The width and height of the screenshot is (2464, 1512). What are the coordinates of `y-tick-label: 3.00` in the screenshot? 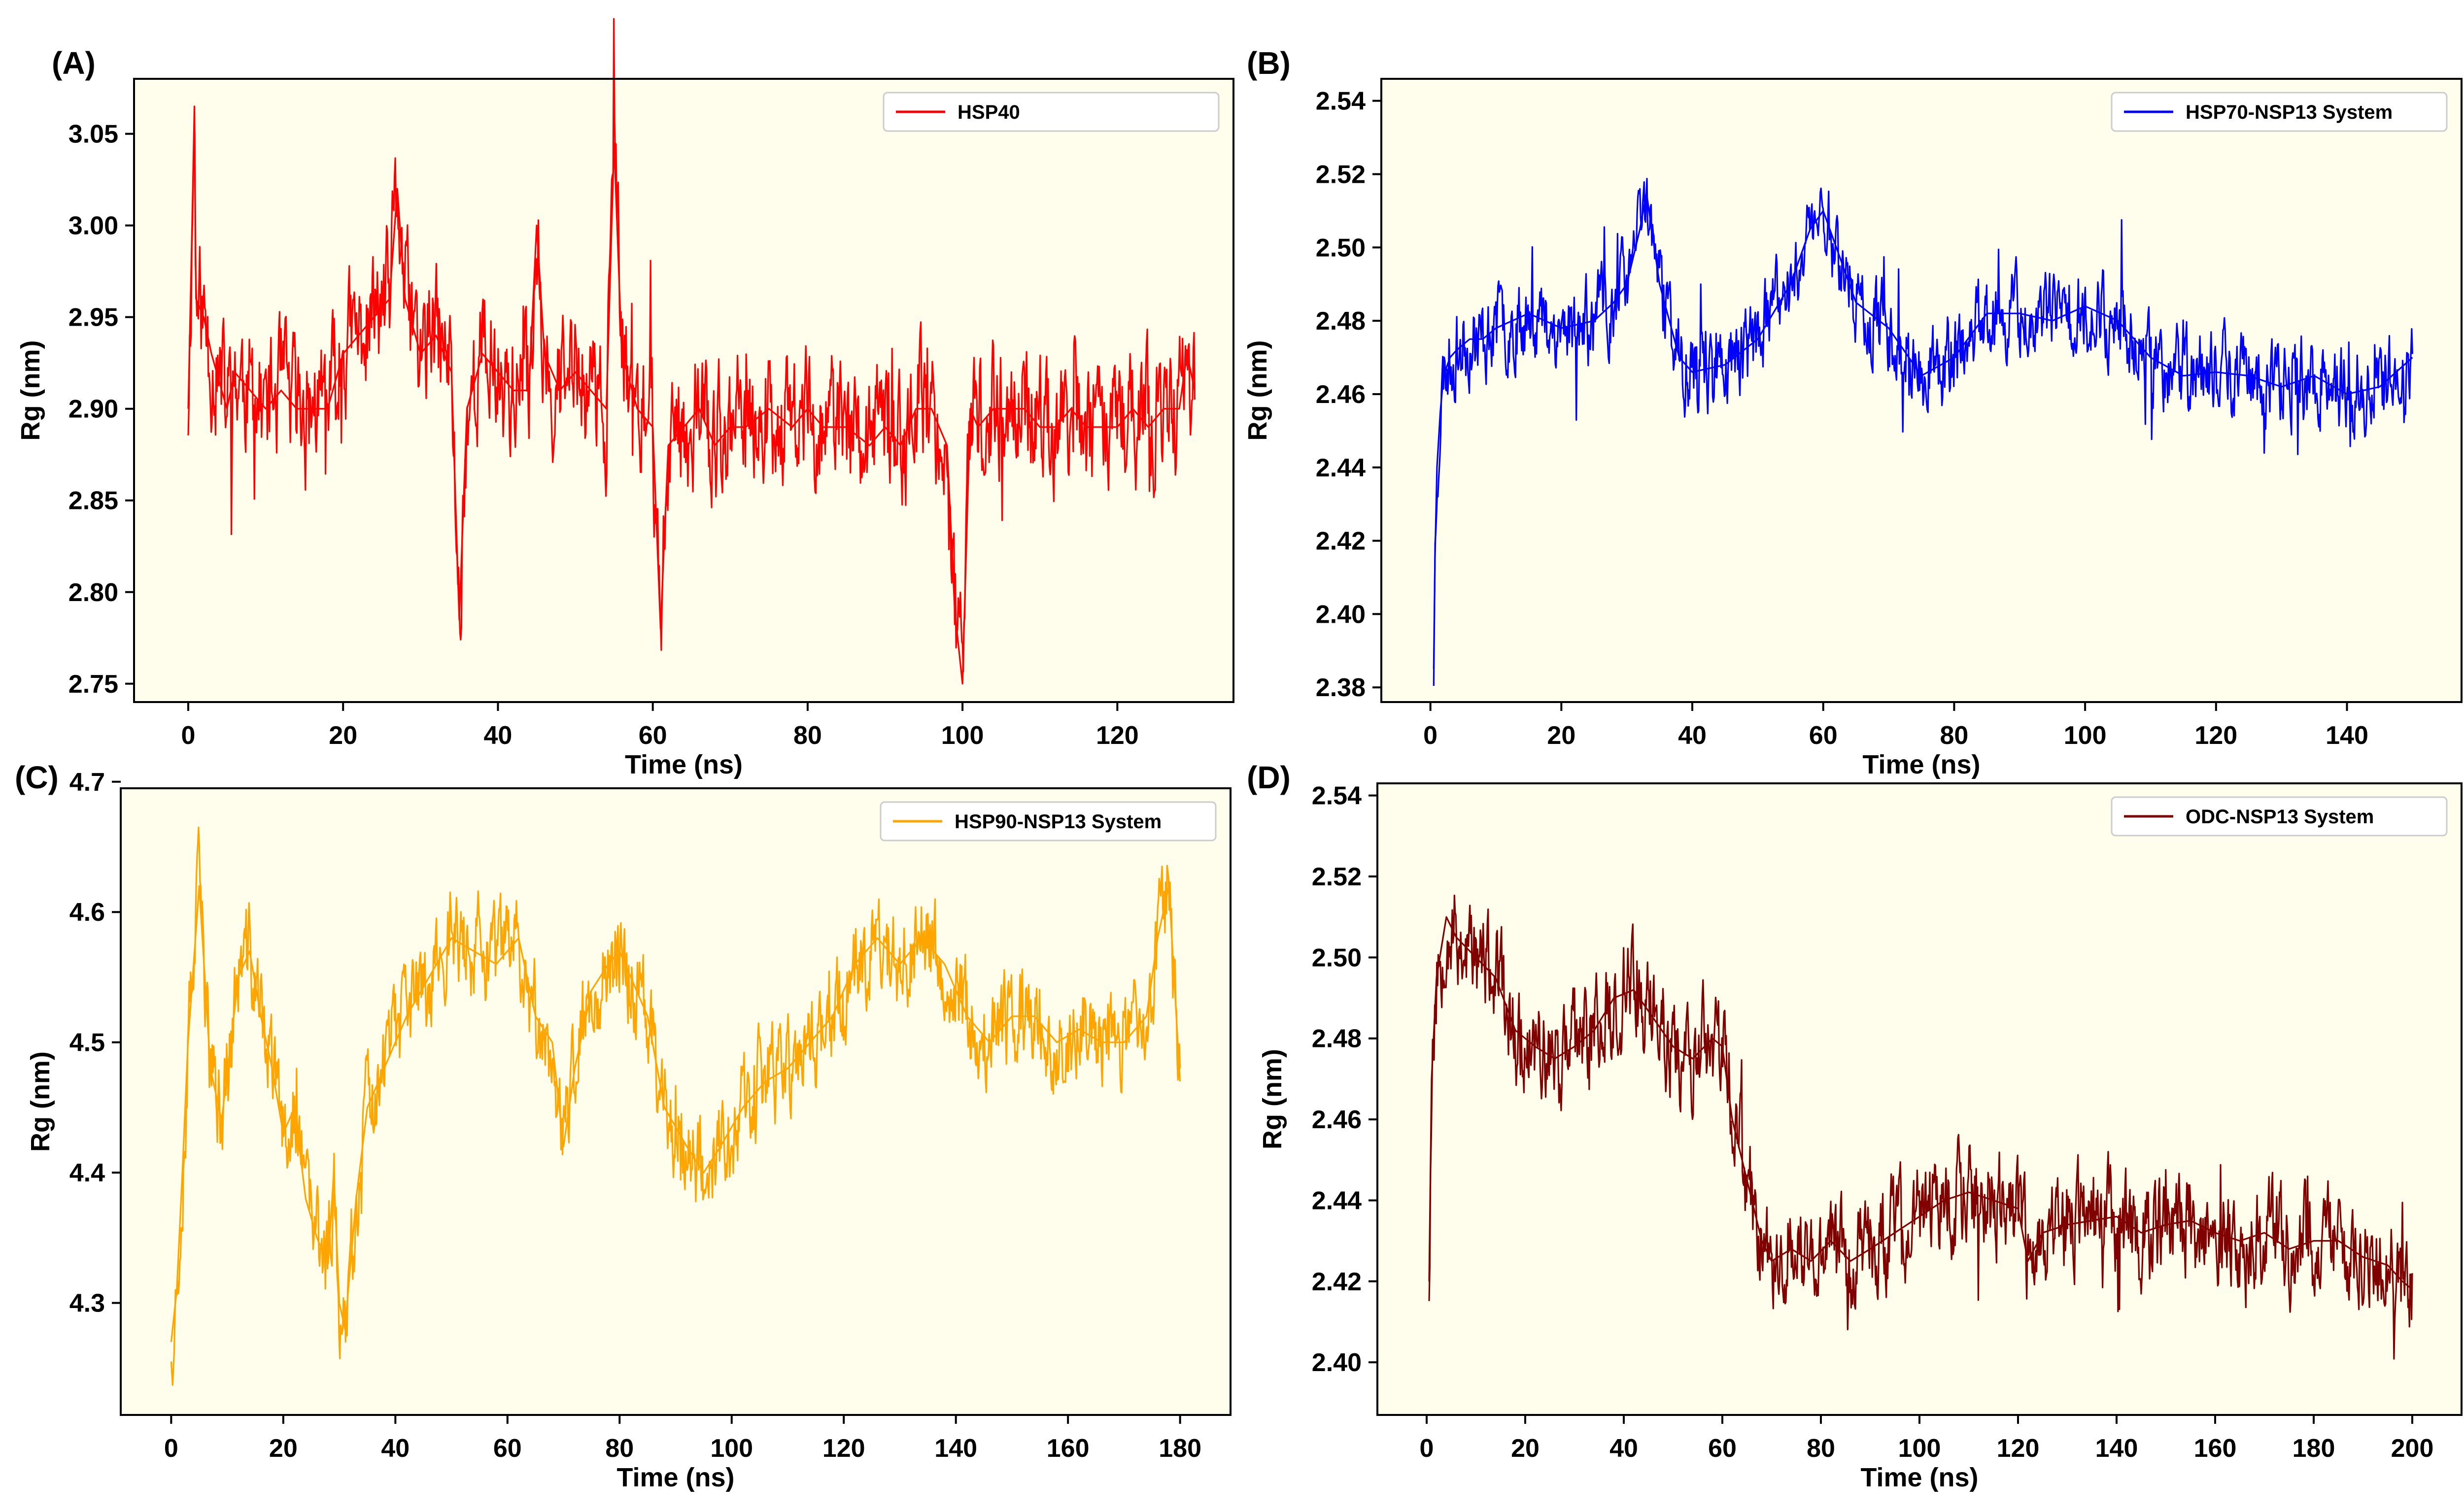 It's located at (93, 226).